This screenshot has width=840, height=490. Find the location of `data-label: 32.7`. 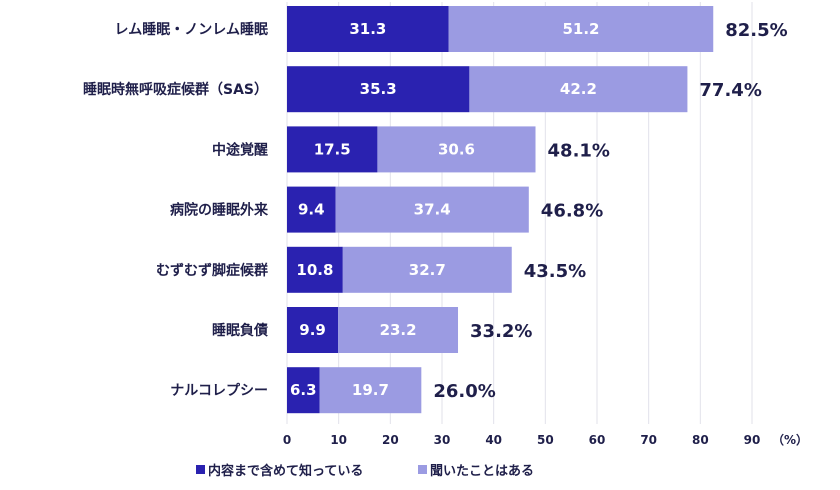

data-label: 32.7 is located at coordinates (427, 270).